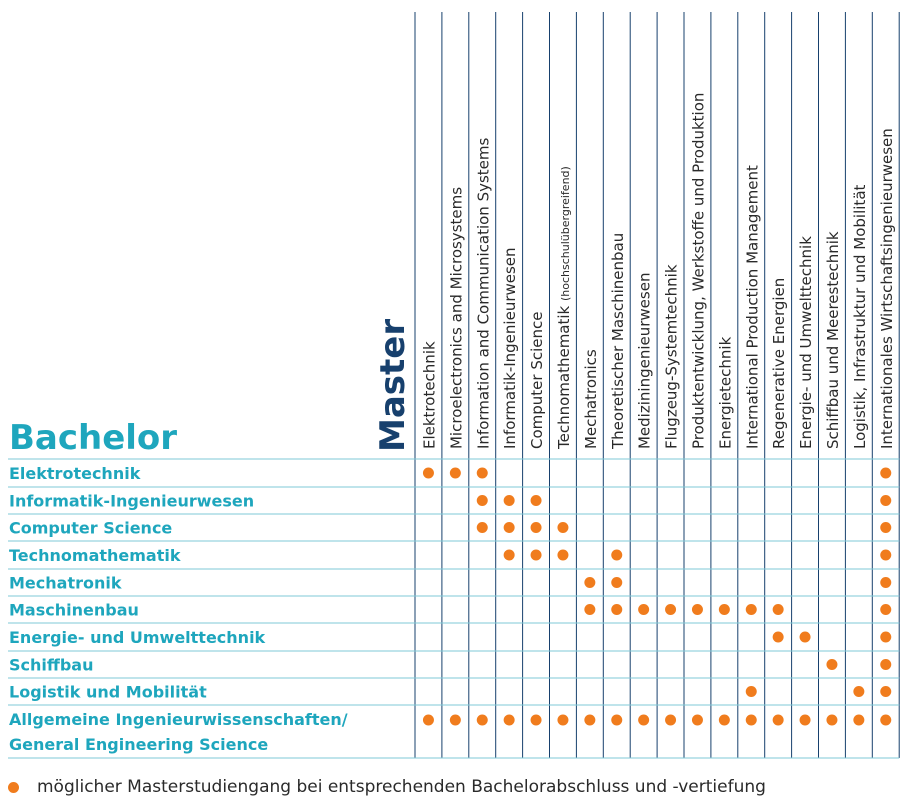 This screenshot has height=802, width=916. Describe the element at coordinates (645, 361) in the screenshot. I see `column-header-master: Mediziningenieurwesen` at that location.